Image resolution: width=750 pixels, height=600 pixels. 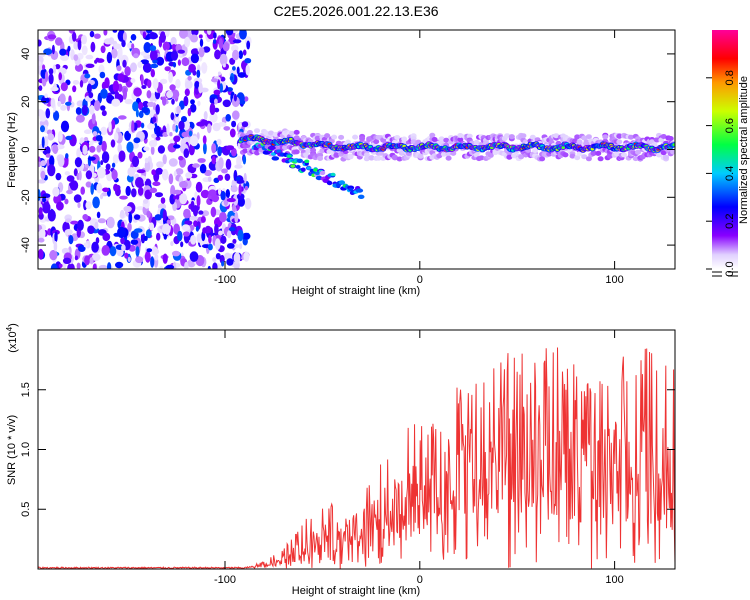 I want to click on snr-scale-note: (x104), so click(x=12, y=338).